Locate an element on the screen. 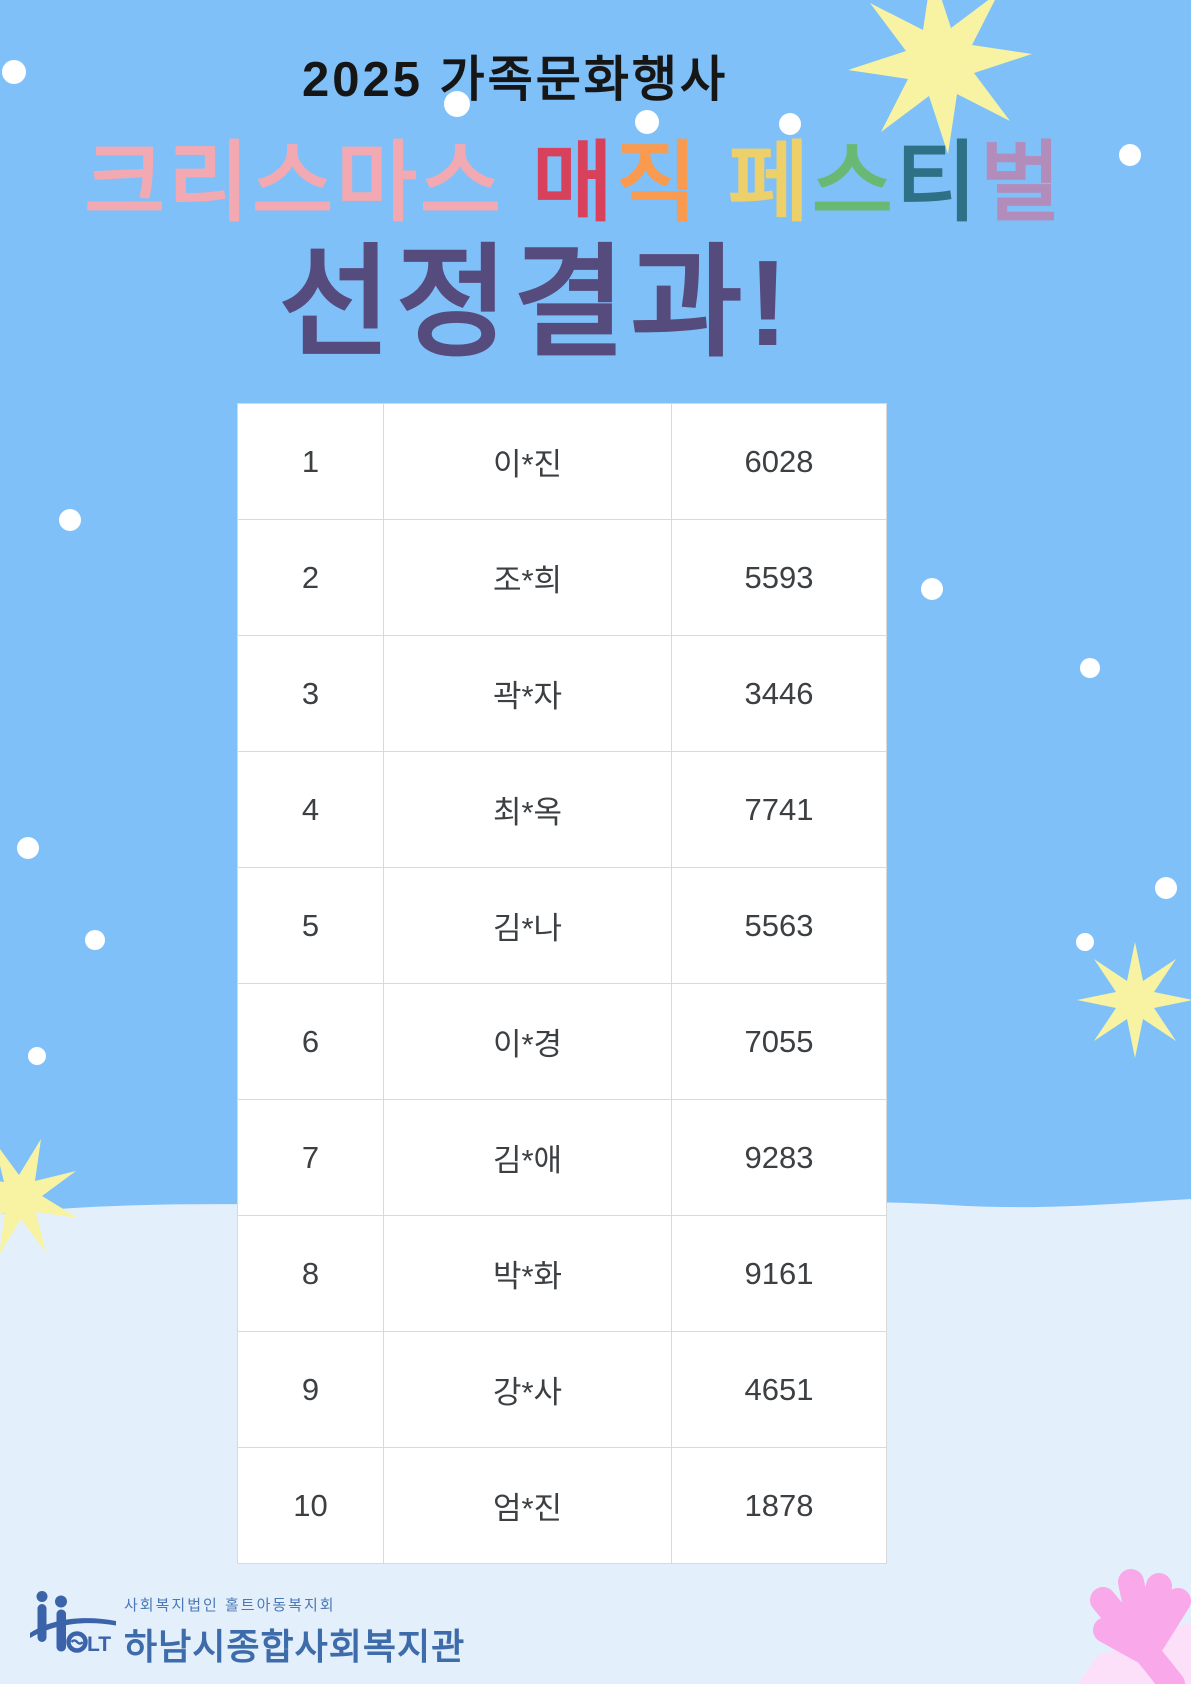 This screenshot has width=1191, height=1684. name-cell: 김*애 is located at coordinates (527, 1157).